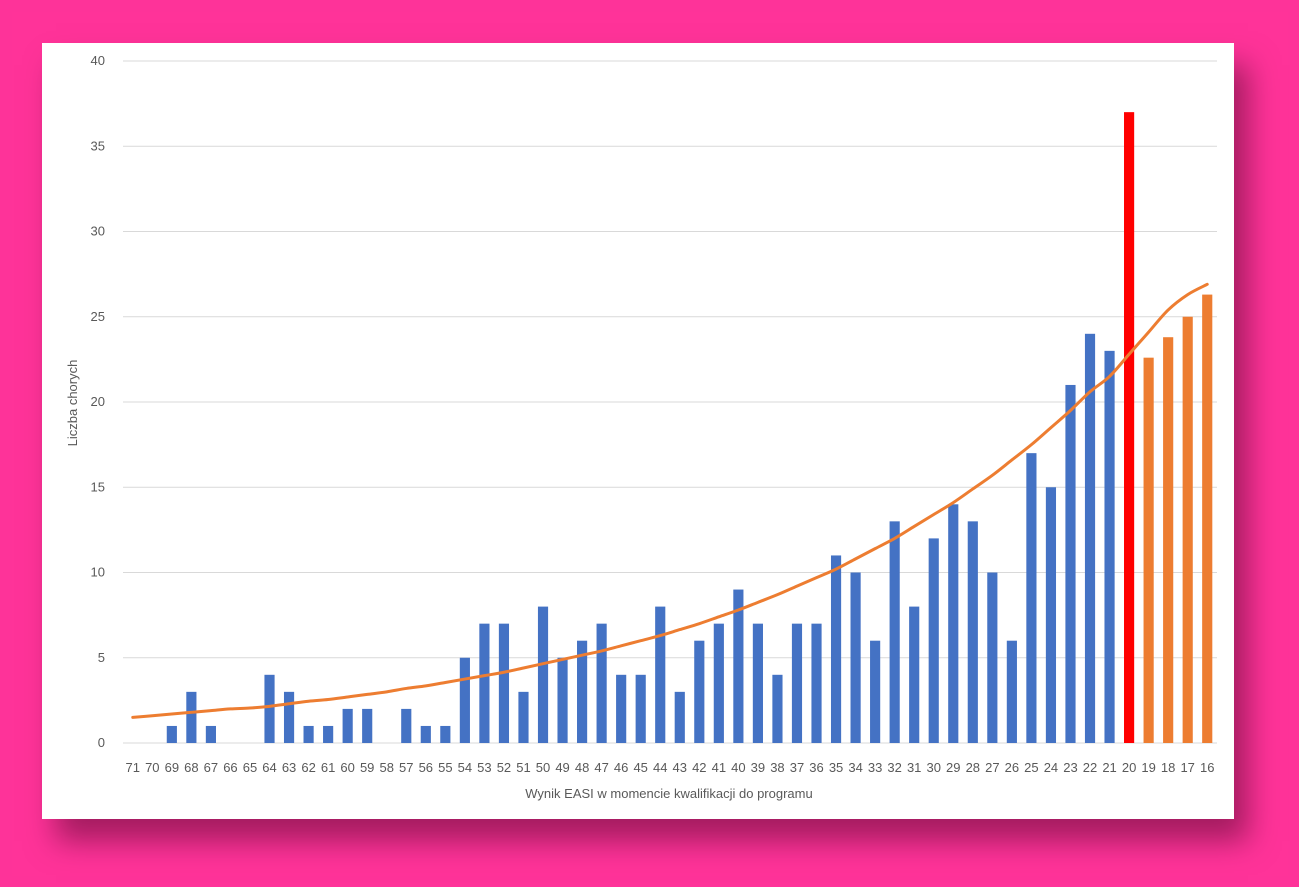 The height and width of the screenshot is (887, 1299). Describe the element at coordinates (562, 767) in the screenshot. I see `x-tick-label: 49` at that location.